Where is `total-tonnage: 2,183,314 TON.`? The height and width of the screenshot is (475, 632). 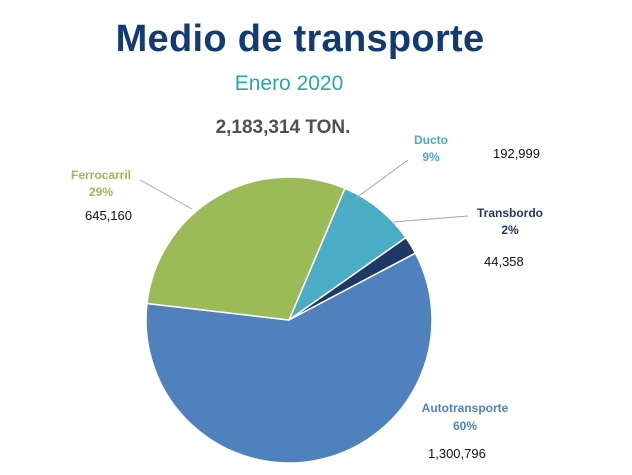 total-tonnage: 2,183,314 TON. is located at coordinates (283, 127).